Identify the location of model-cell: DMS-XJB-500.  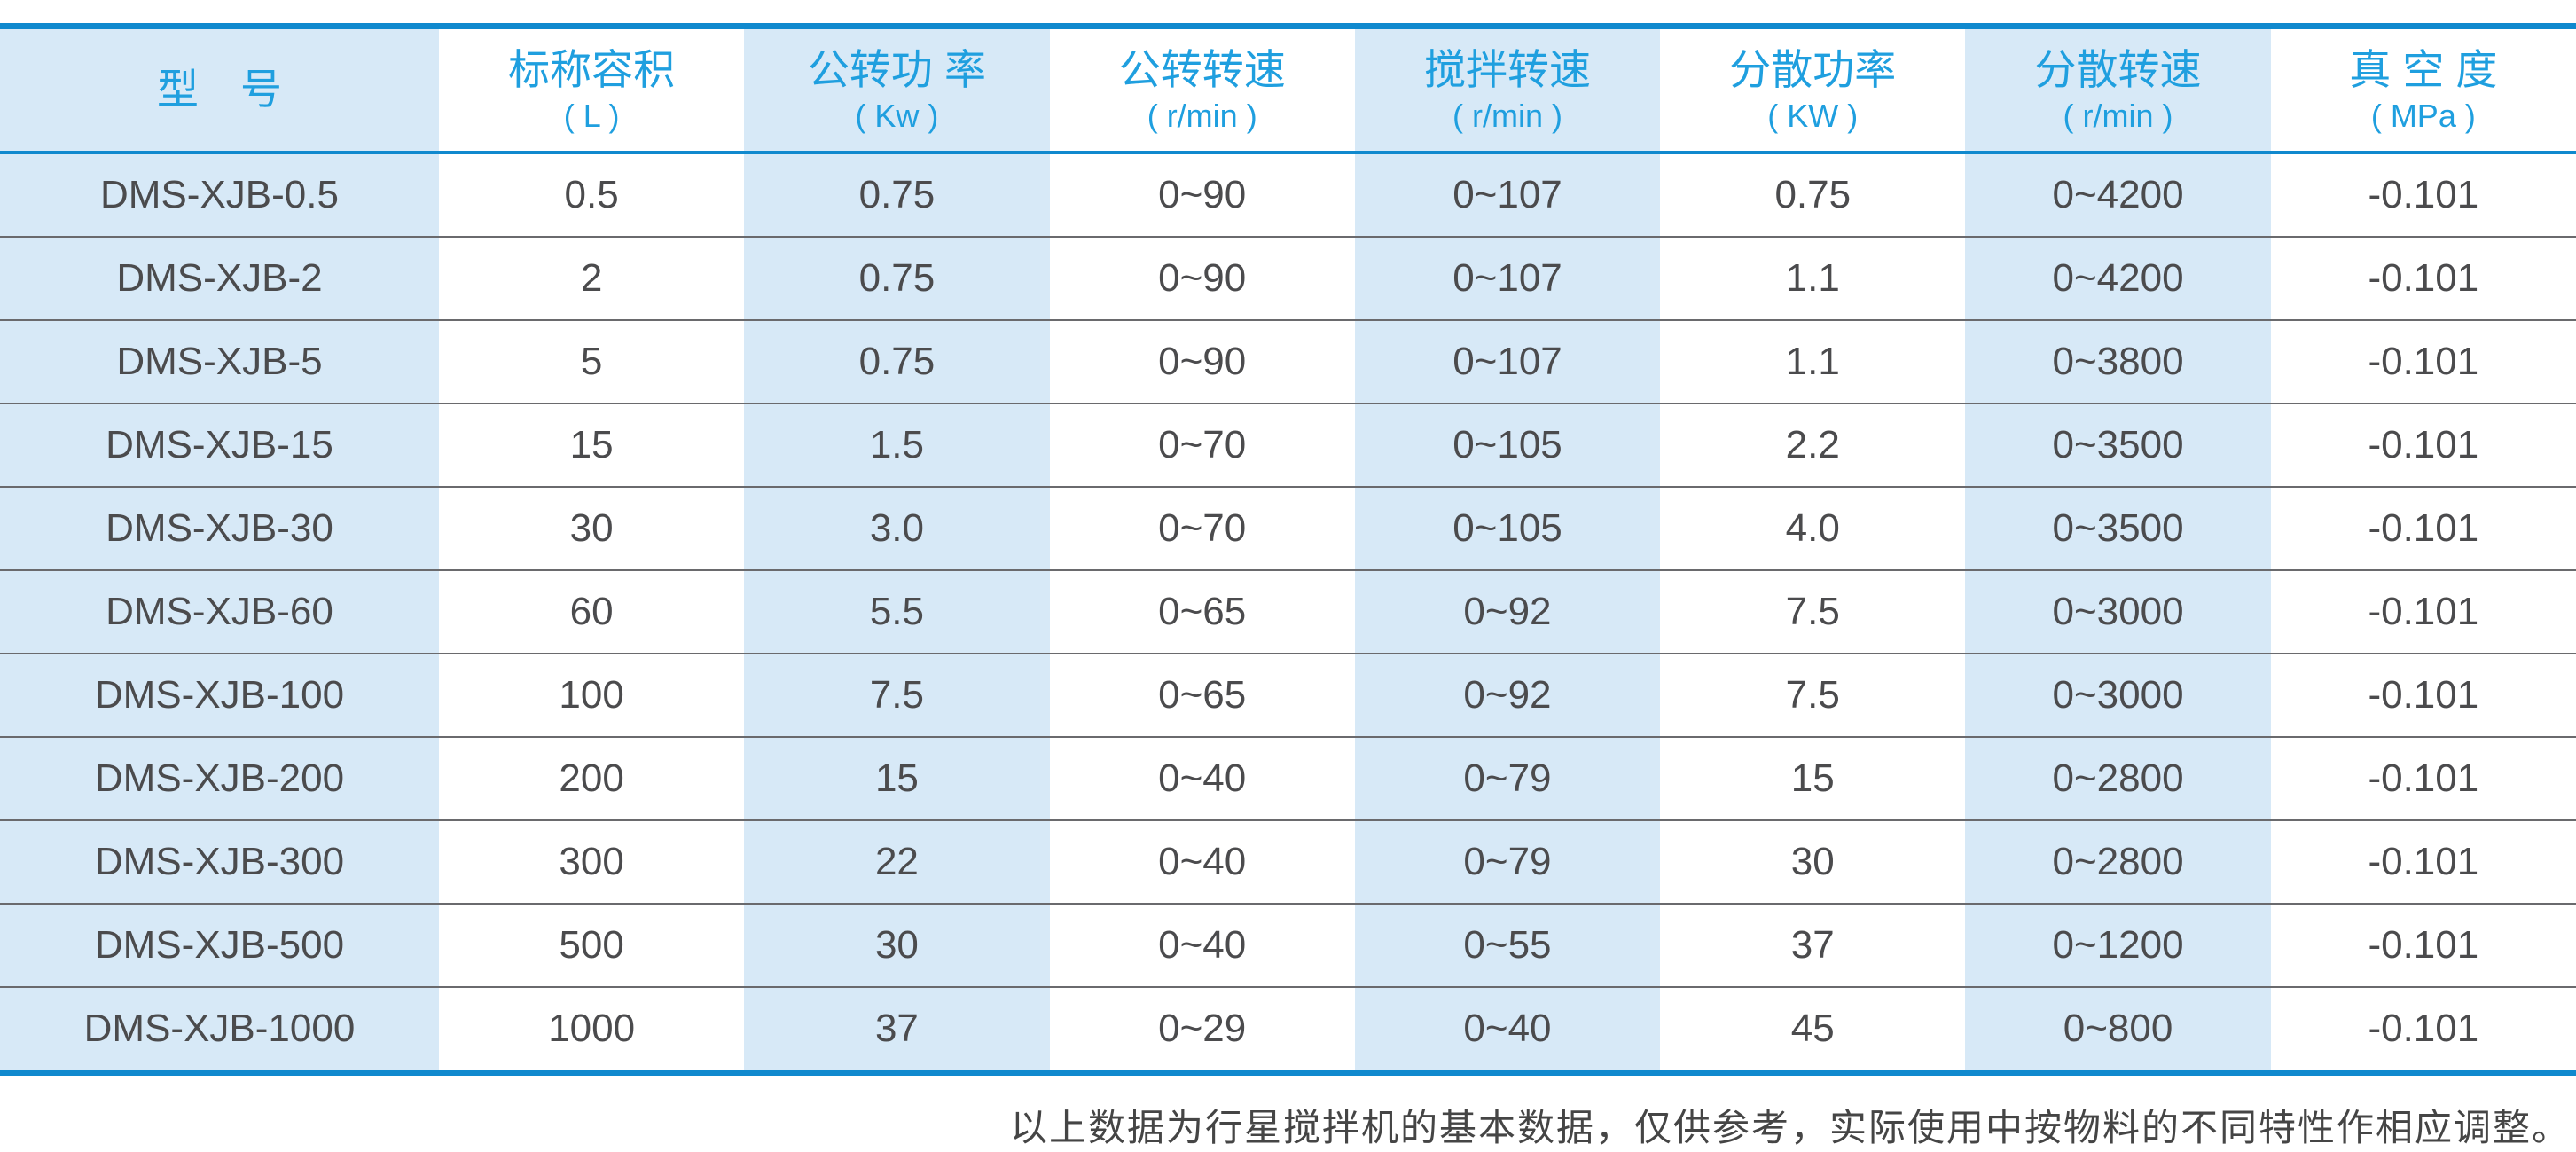
(219, 945).